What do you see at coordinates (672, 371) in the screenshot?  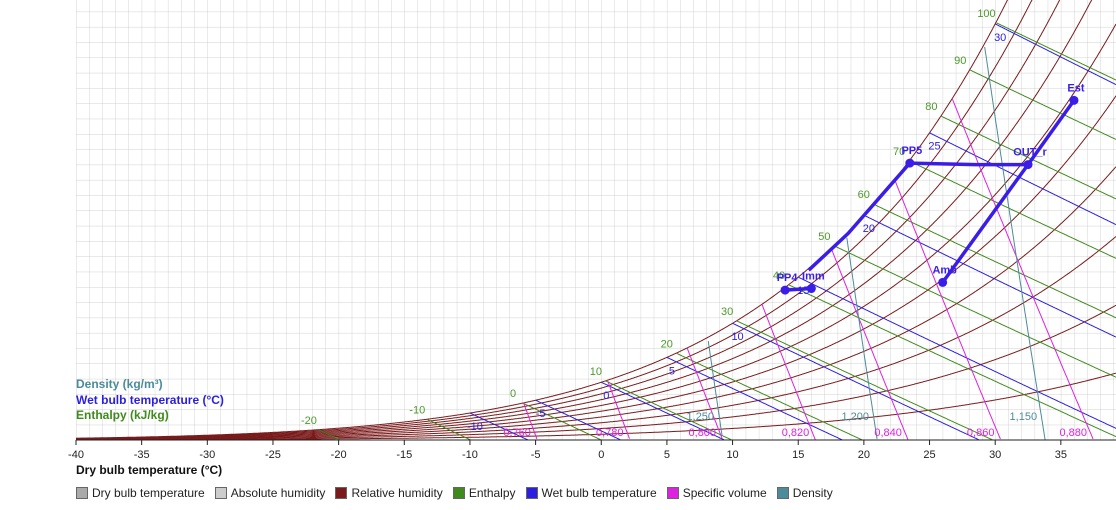 I see `wet-bulb-label: 5` at bounding box center [672, 371].